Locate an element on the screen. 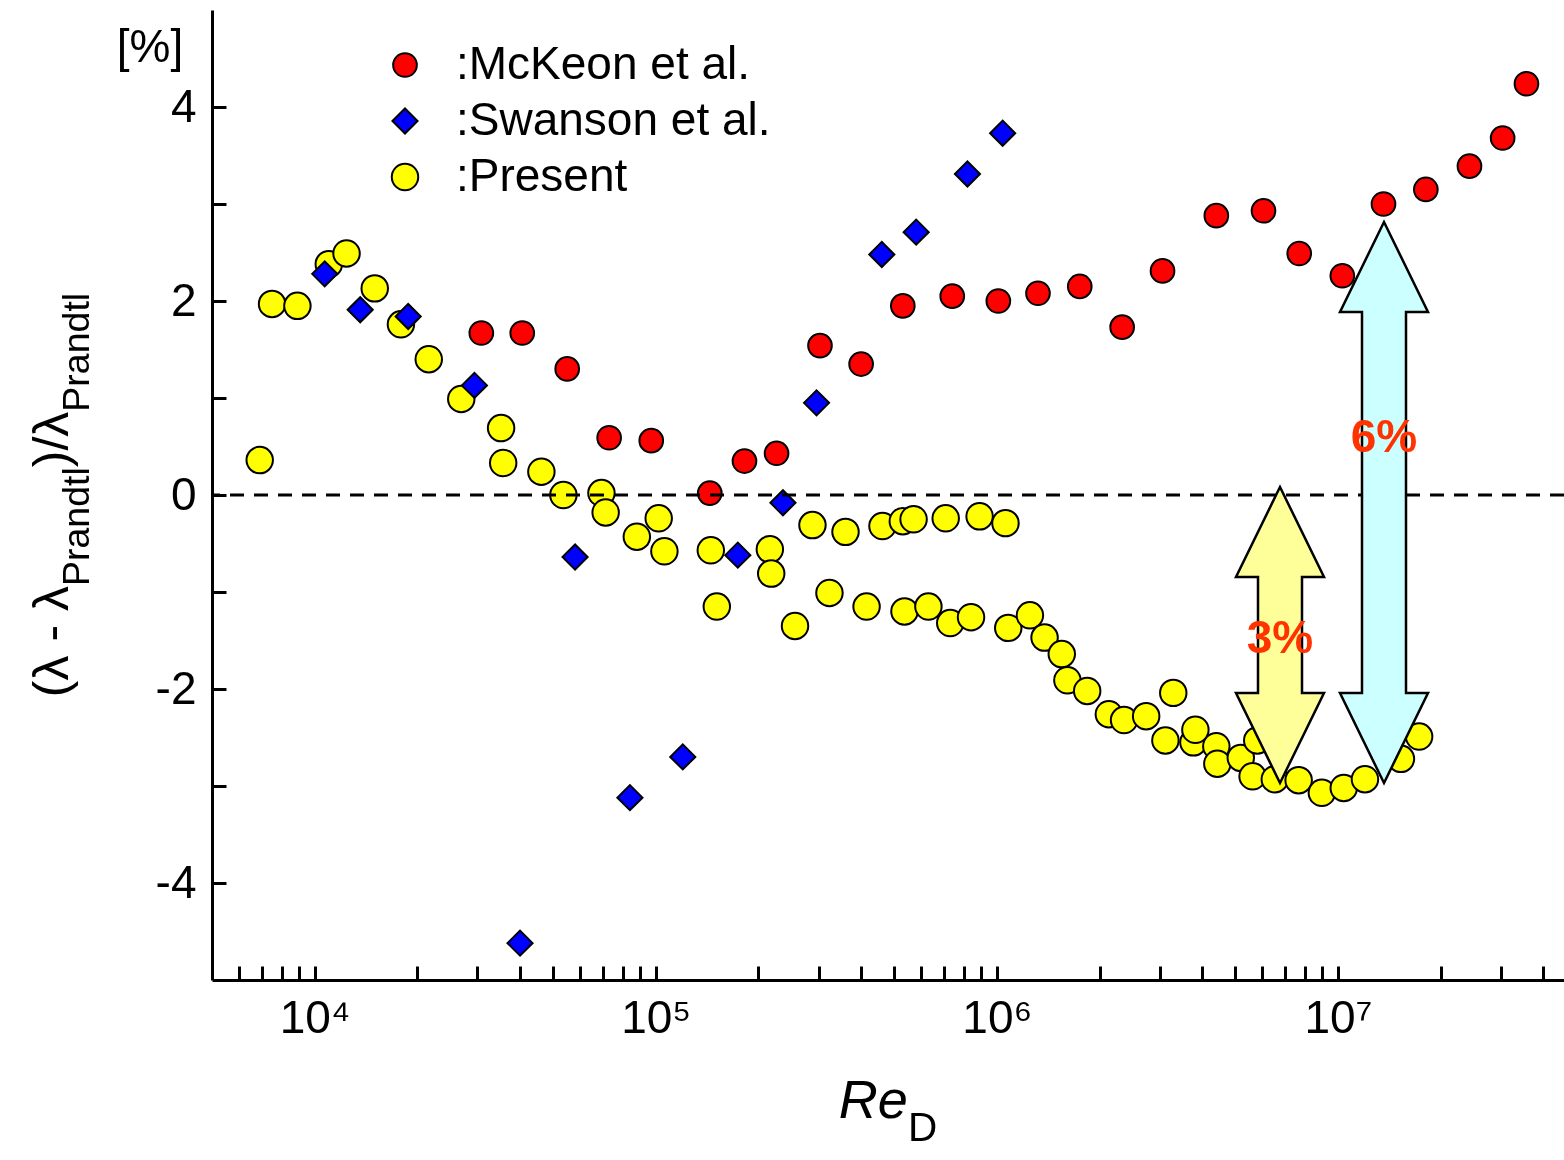 The width and height of the screenshot is (1564, 1160). x-tick-label: 10⁵ is located at coordinates (656, 1016).